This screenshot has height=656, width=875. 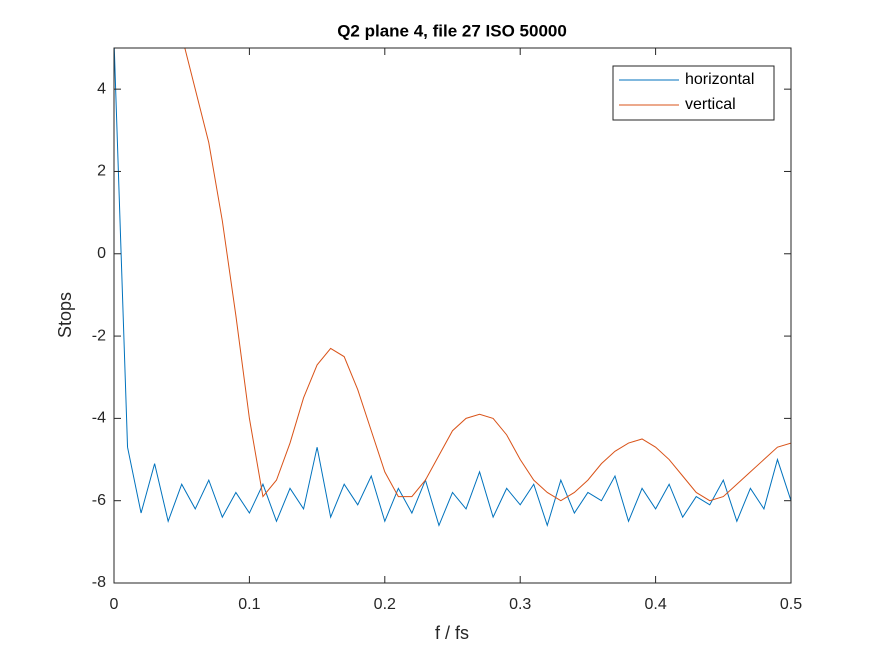 I want to click on x-tick-label: 0.2, so click(x=385, y=604).